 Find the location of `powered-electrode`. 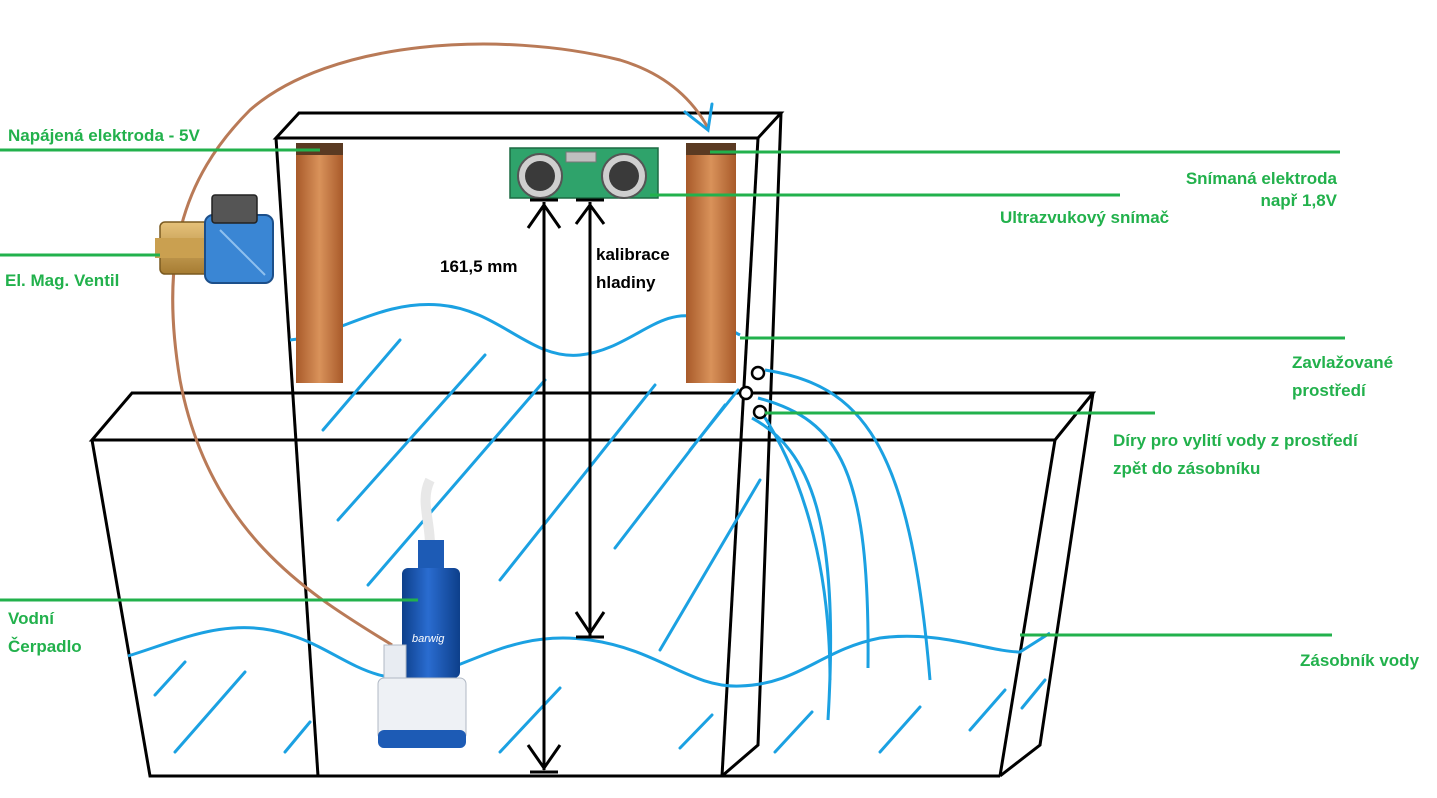

powered-electrode is located at coordinates (319, 263).